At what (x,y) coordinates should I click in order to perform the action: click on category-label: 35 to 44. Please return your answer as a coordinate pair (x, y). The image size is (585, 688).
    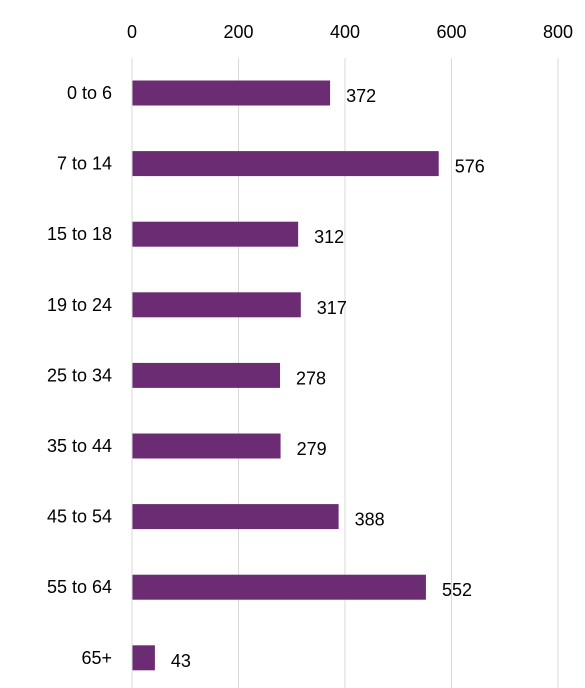
    Looking at the image, I should click on (79, 446).